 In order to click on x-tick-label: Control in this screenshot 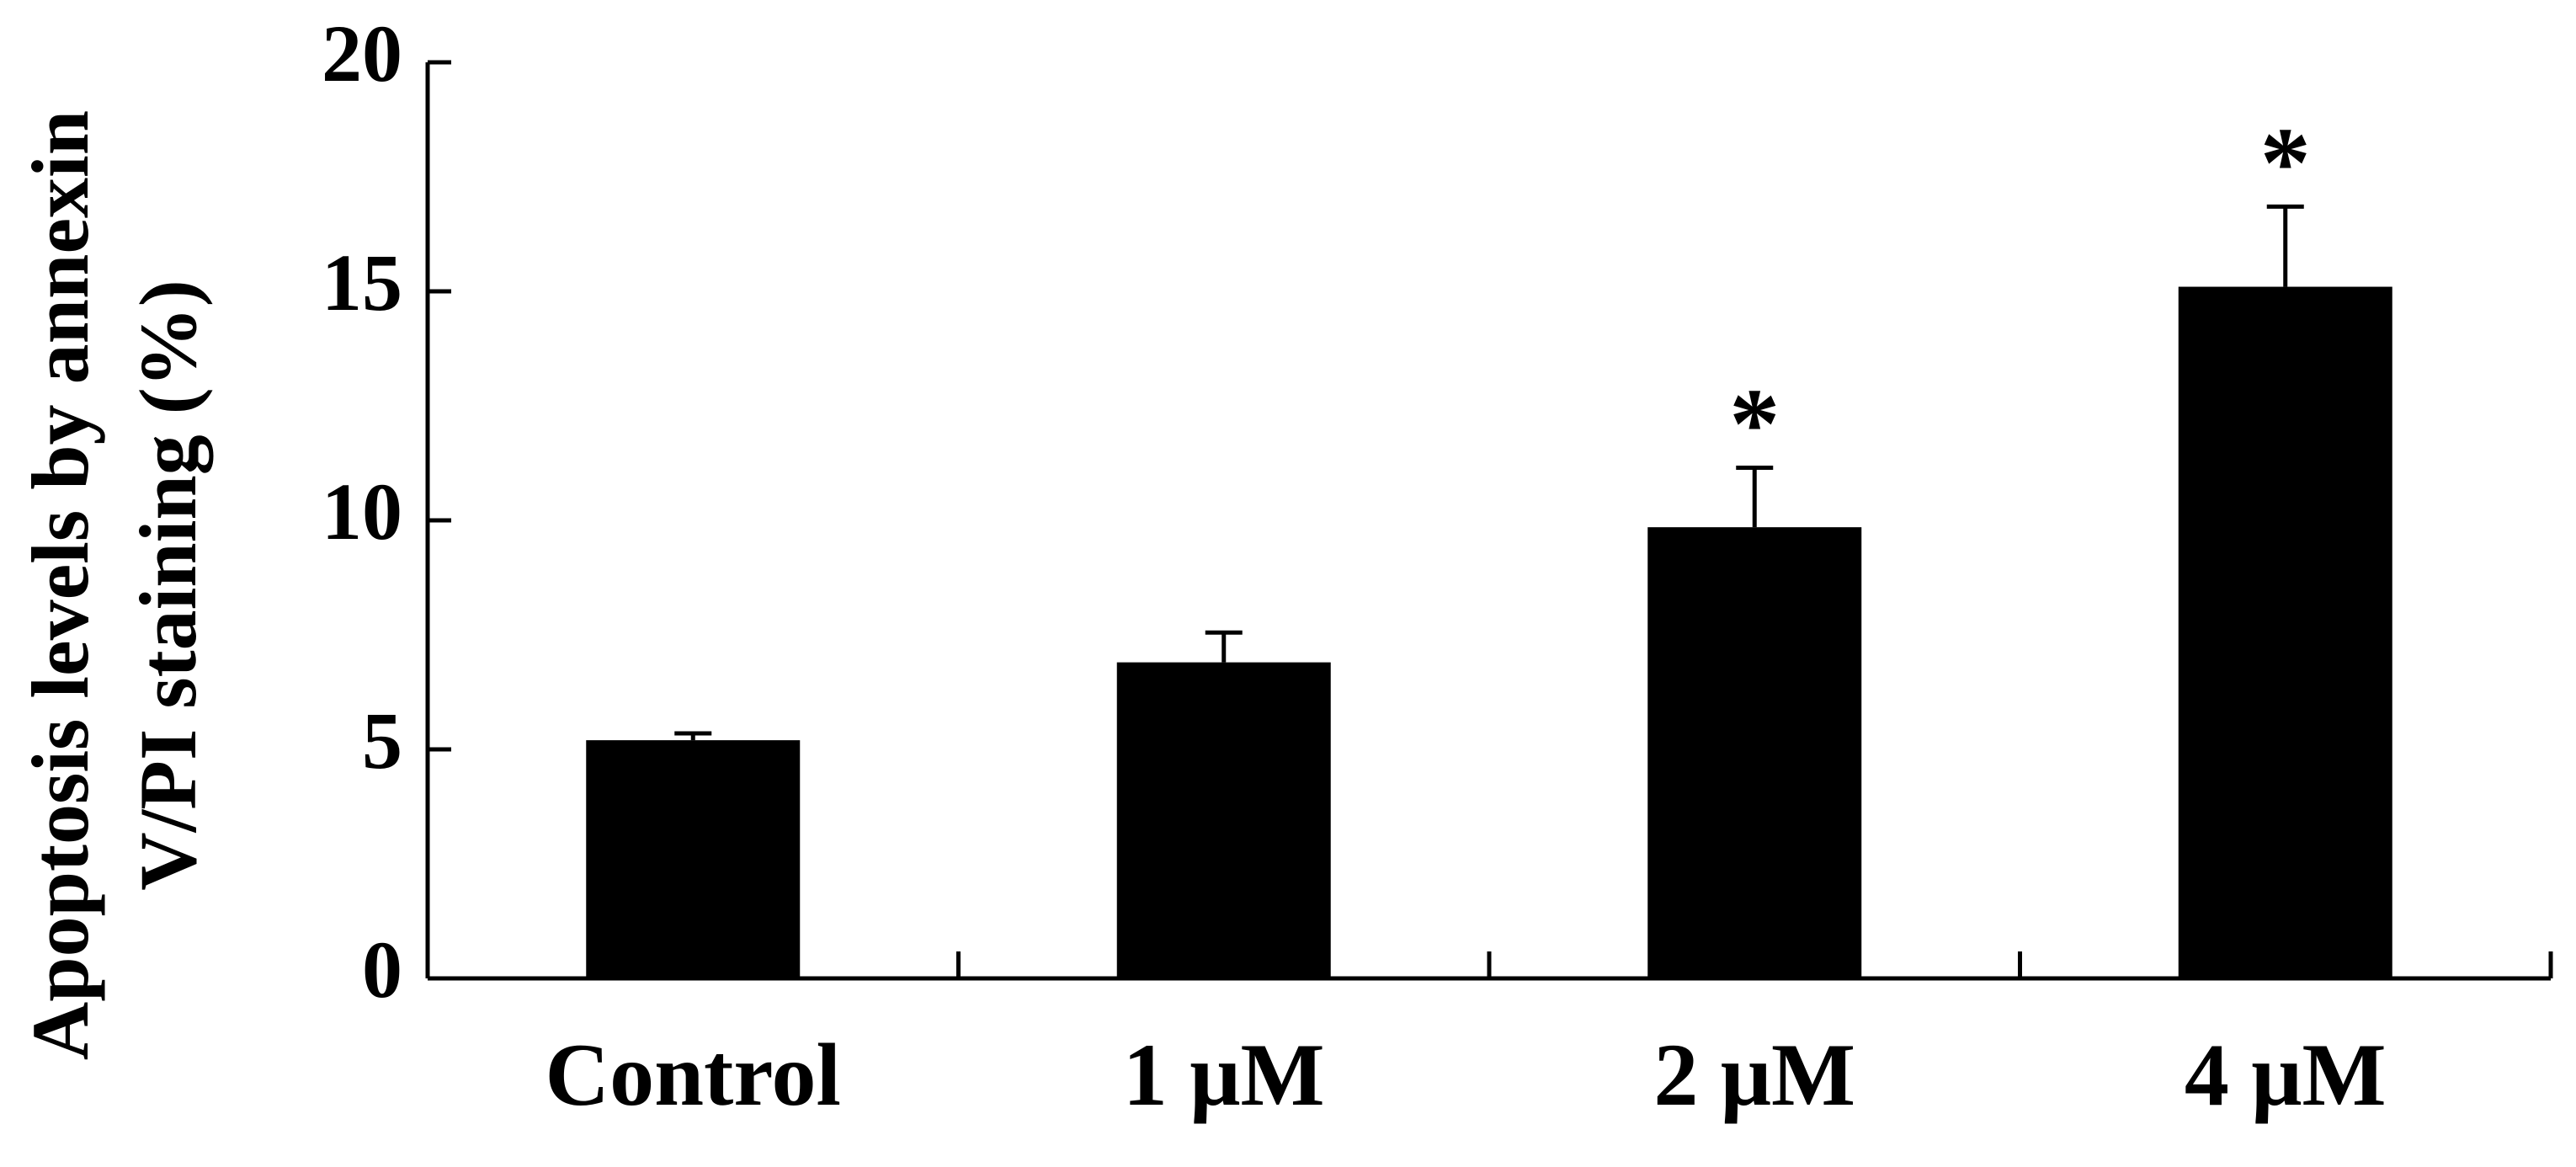, I will do `click(693, 1075)`.